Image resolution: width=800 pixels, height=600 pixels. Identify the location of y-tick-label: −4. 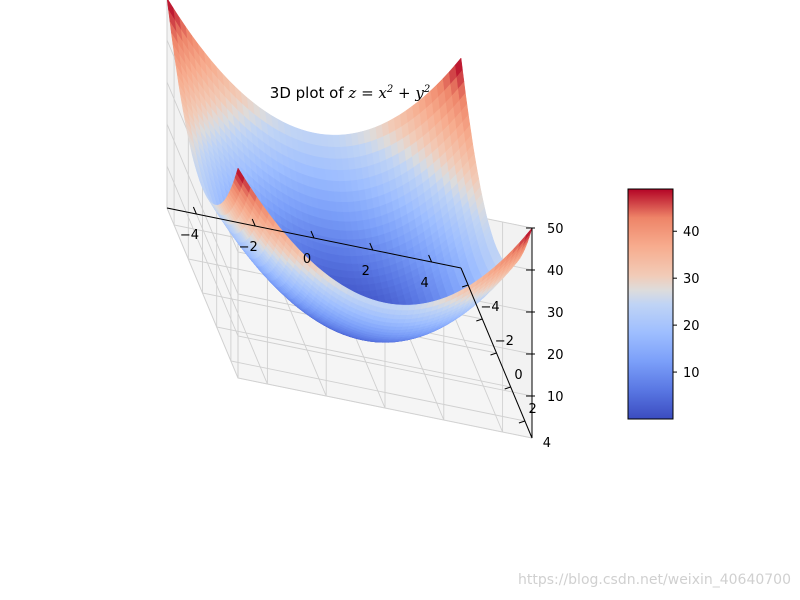
(490, 307).